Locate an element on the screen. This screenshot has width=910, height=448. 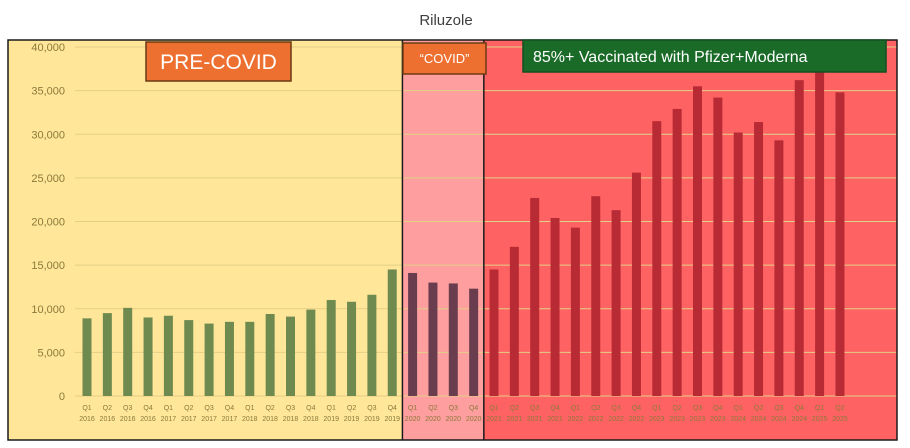
y-tick-label: 35,000 is located at coordinates (48, 92).